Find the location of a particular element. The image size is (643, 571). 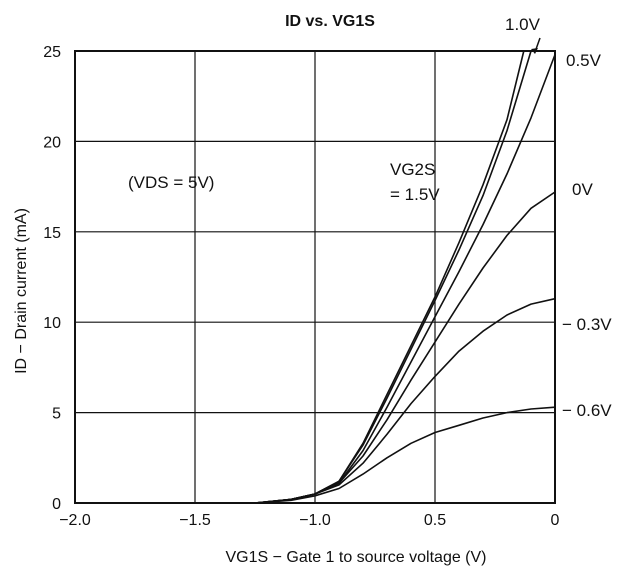

y-axis-label: ID − Drain current (mA) is located at coordinates (21, 291).